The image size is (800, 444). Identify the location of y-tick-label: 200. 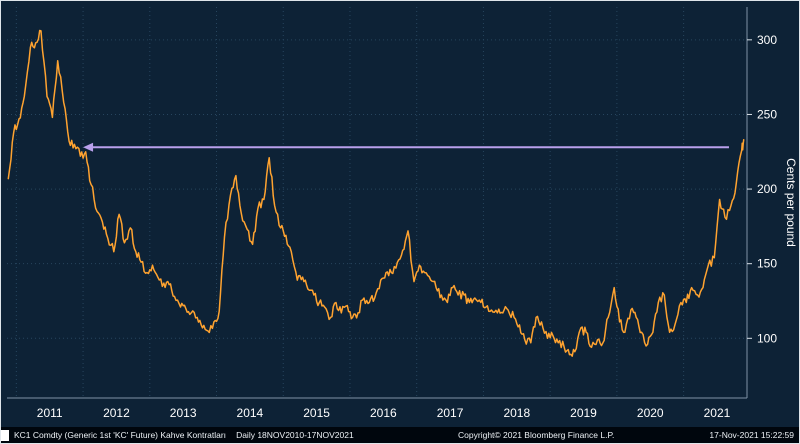
(767, 189).